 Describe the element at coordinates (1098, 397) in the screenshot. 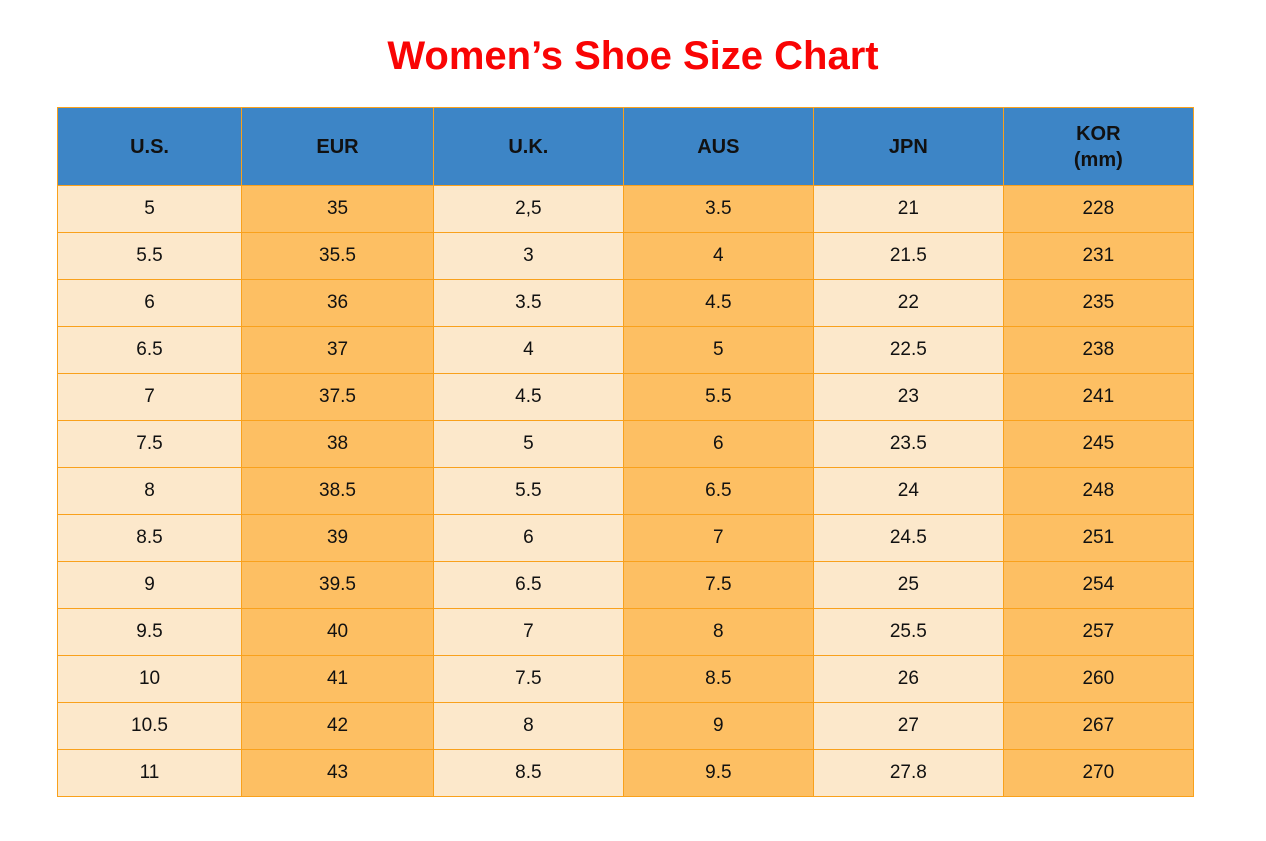

I see `cell-kor: 241` at that location.